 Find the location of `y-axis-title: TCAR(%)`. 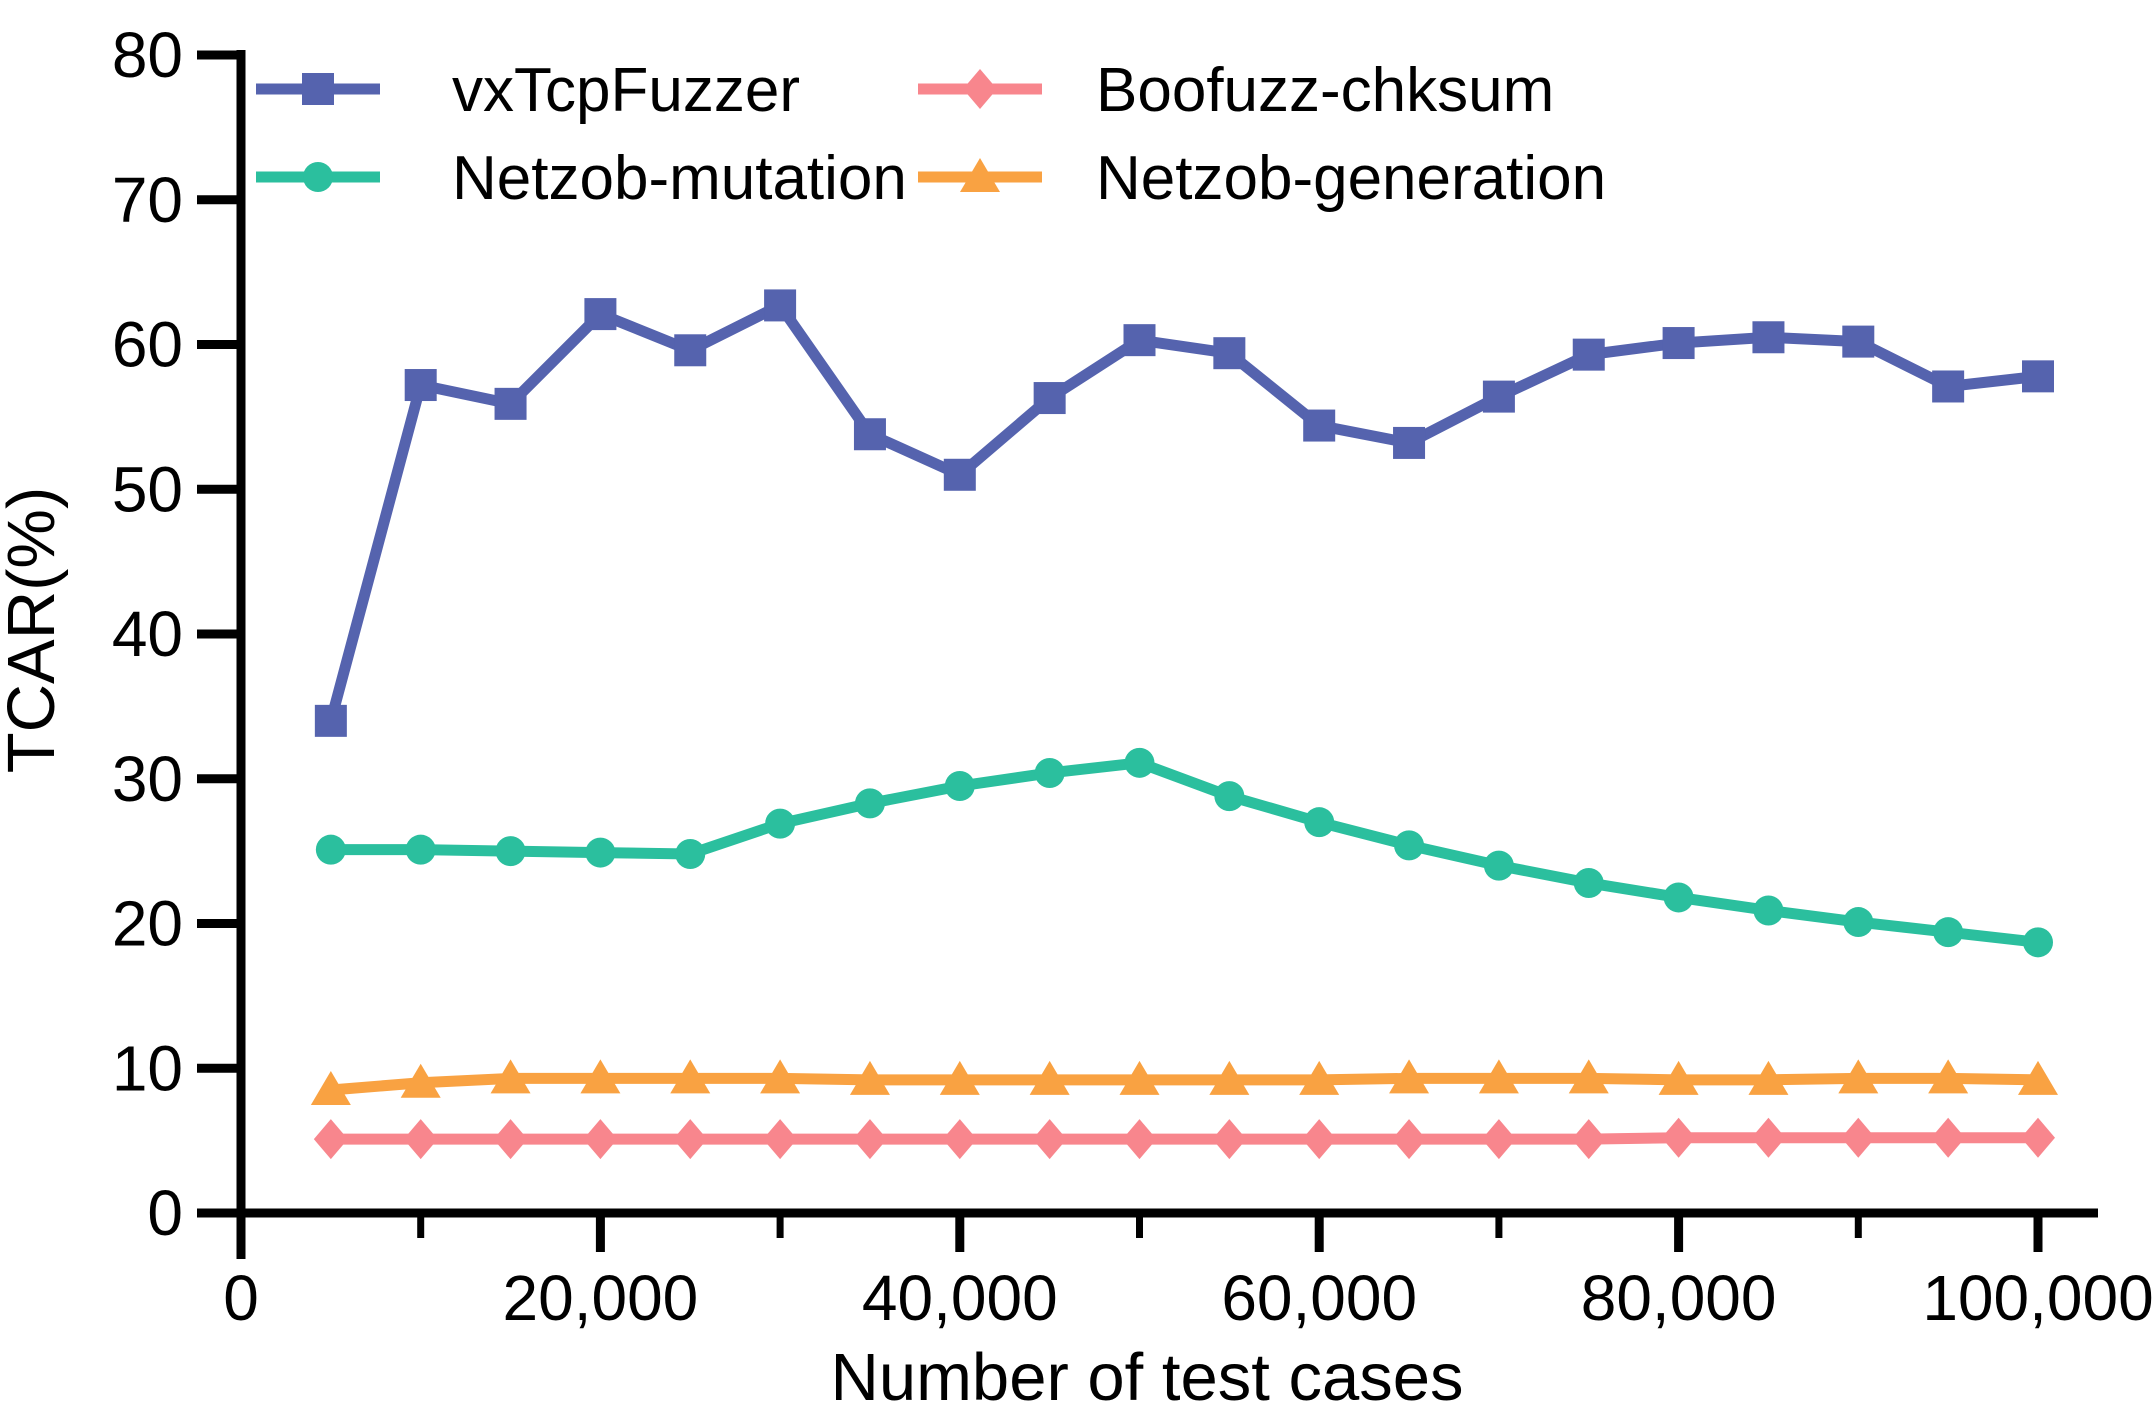

y-axis-title: TCAR(%) is located at coordinates (34, 630).